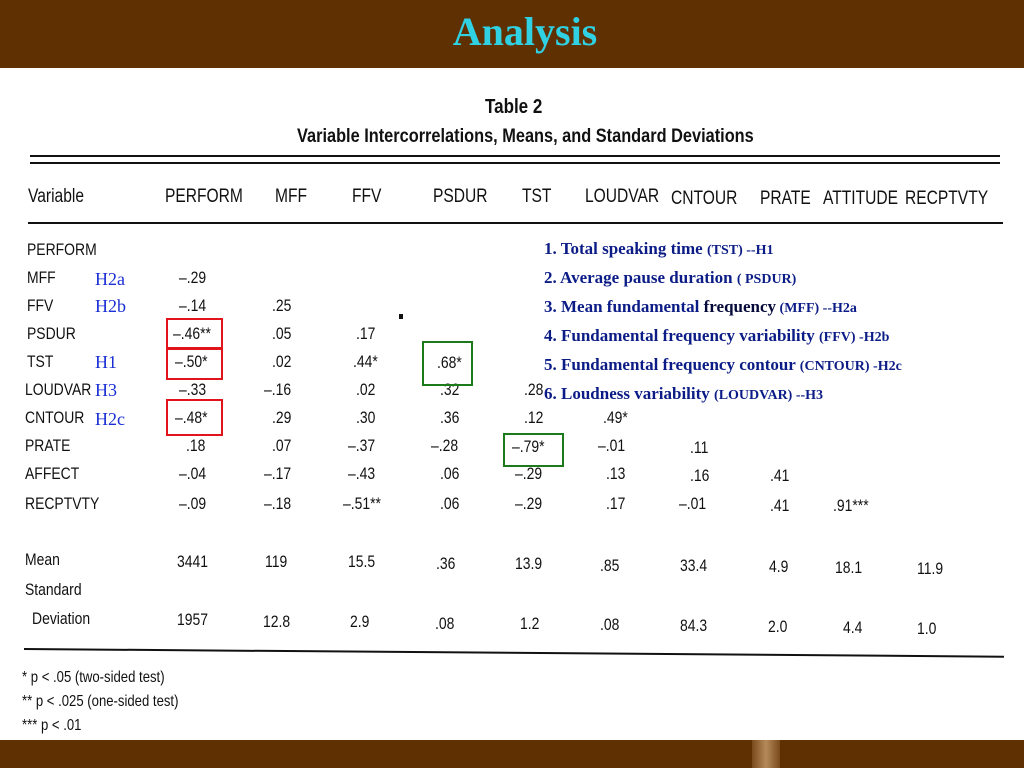  I want to click on header-rule, so click(515, 223).